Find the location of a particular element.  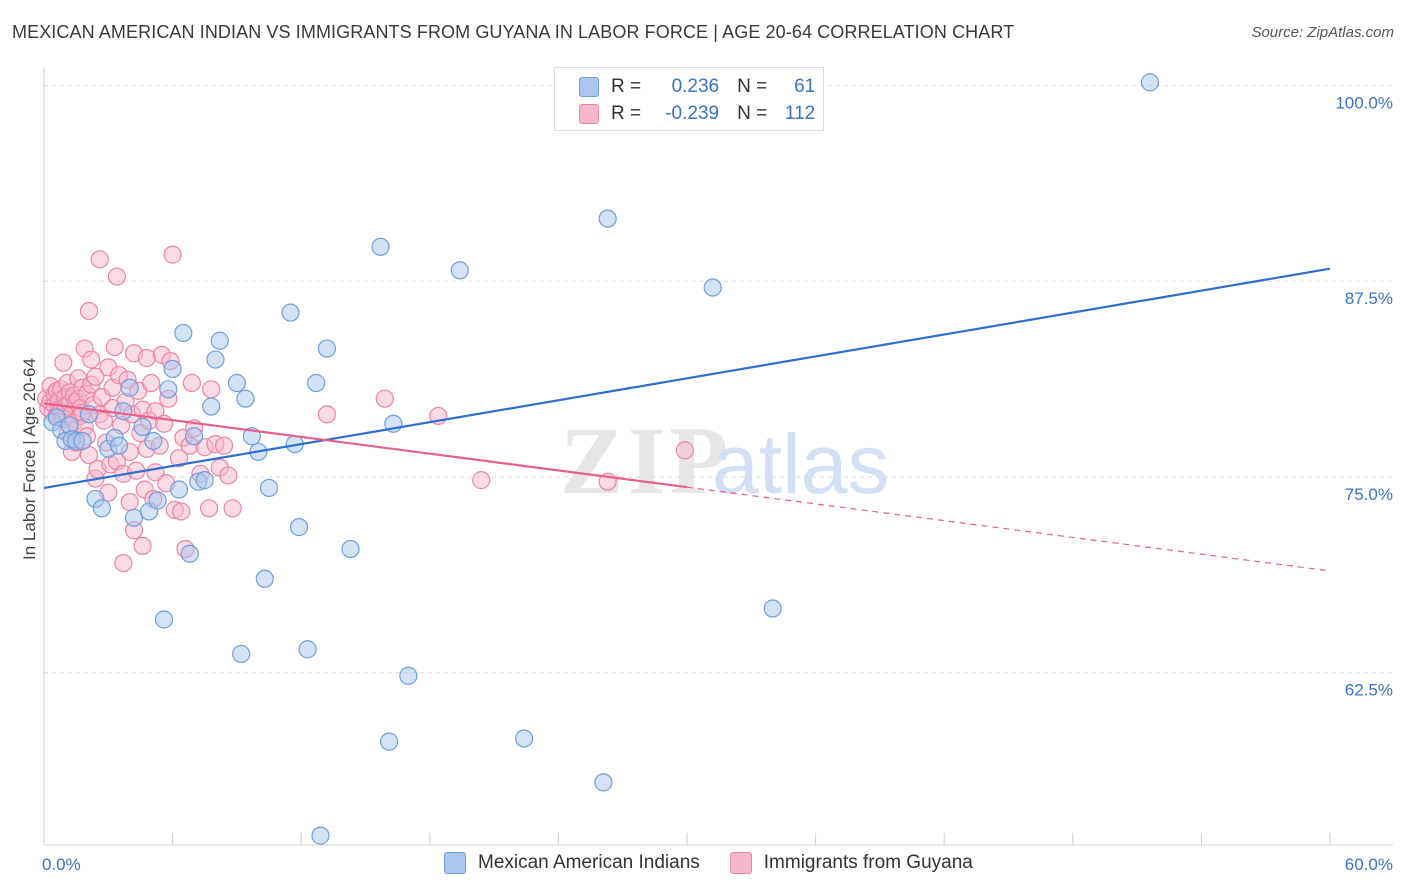

legend-label: Mexican American Indians is located at coordinates (589, 862).